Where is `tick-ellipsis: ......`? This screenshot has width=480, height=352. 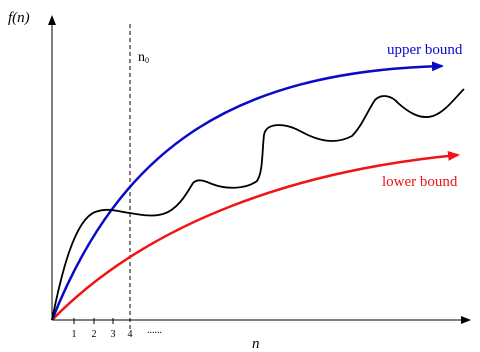 tick-ellipsis: ...... is located at coordinates (154, 330).